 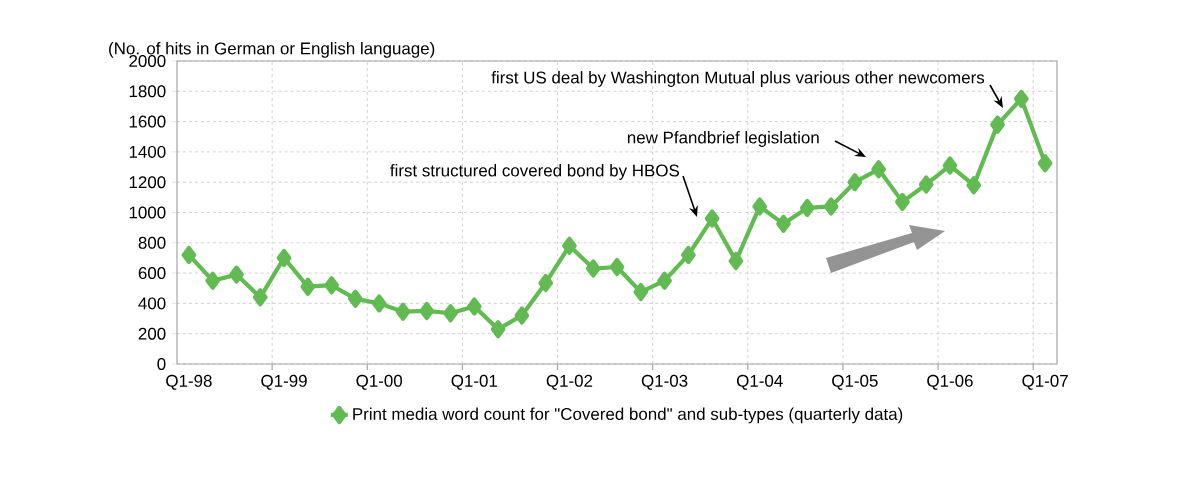 What do you see at coordinates (569, 382) in the screenshot?
I see `x-tick-label: Q1-02` at bounding box center [569, 382].